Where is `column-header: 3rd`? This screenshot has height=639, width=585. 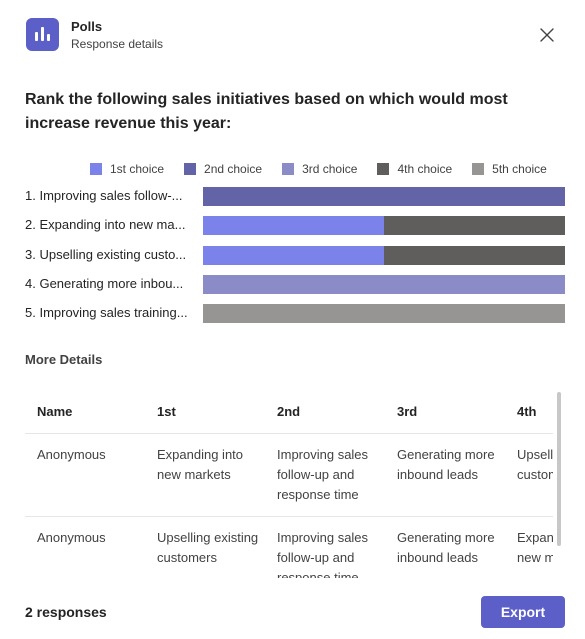
column-header: 3rd is located at coordinates (407, 411).